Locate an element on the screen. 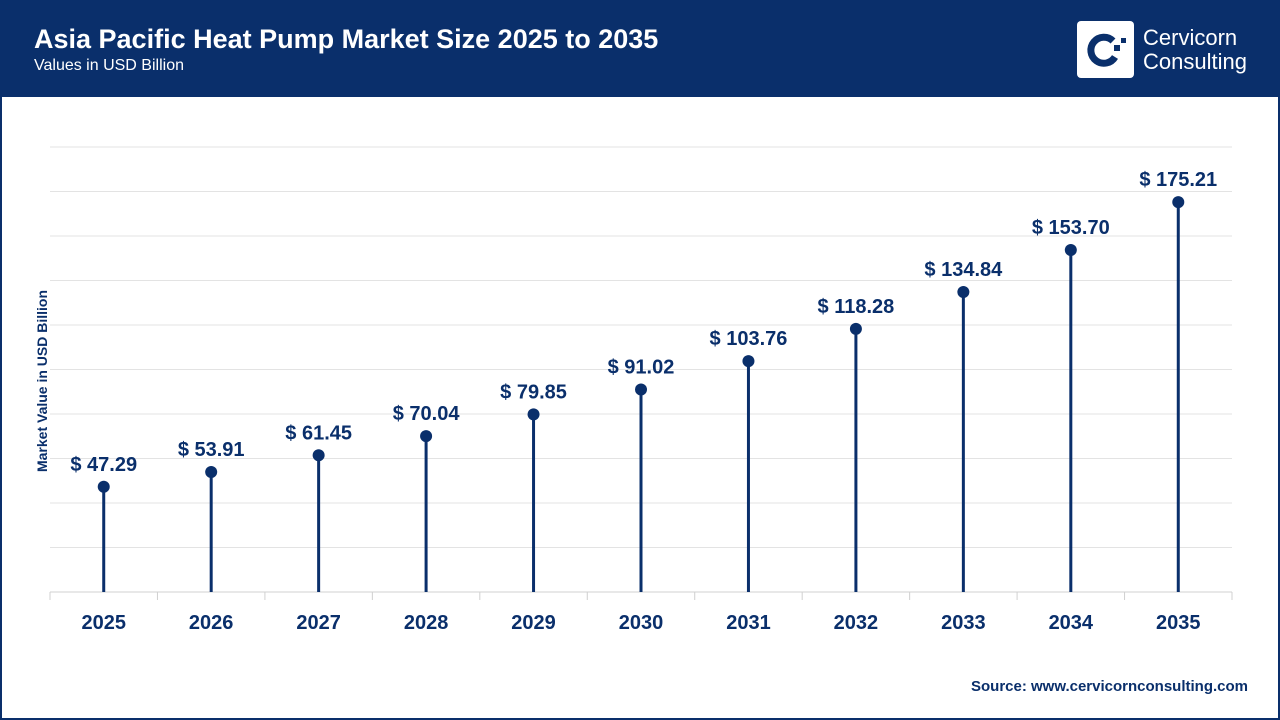  x-tick-label: 2026 is located at coordinates (211, 623).